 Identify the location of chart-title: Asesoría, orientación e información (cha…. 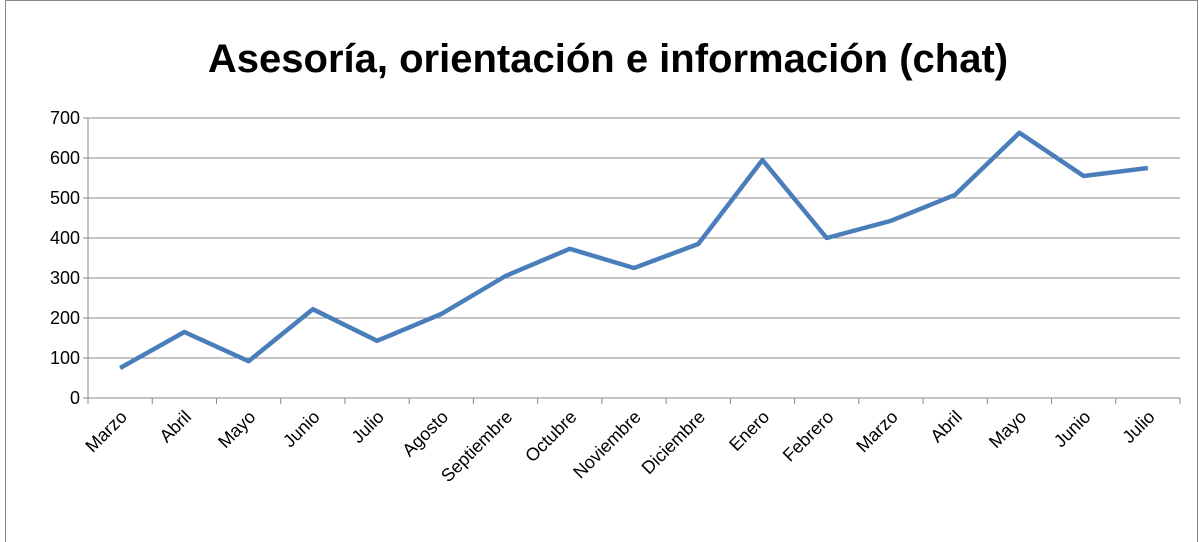
(608, 59).